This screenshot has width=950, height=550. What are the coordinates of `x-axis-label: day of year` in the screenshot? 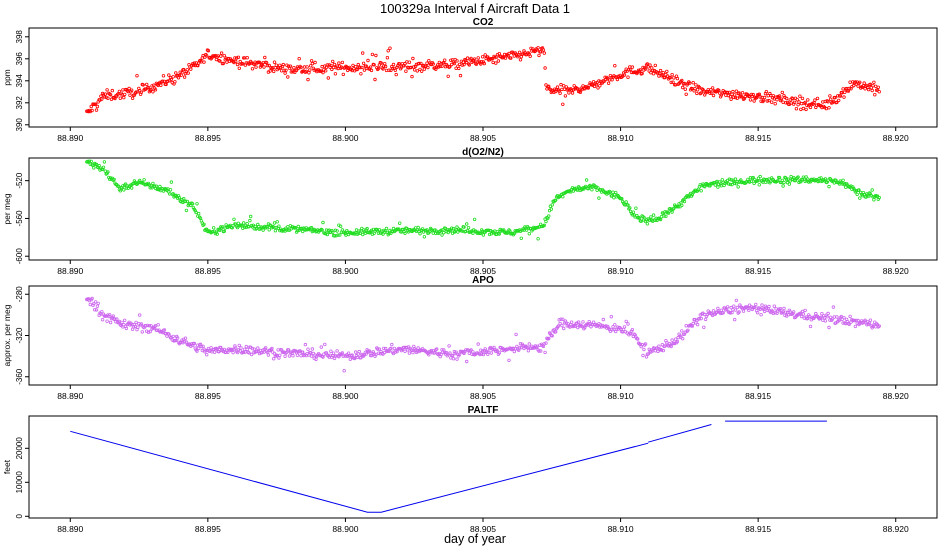 It's located at (475, 539).